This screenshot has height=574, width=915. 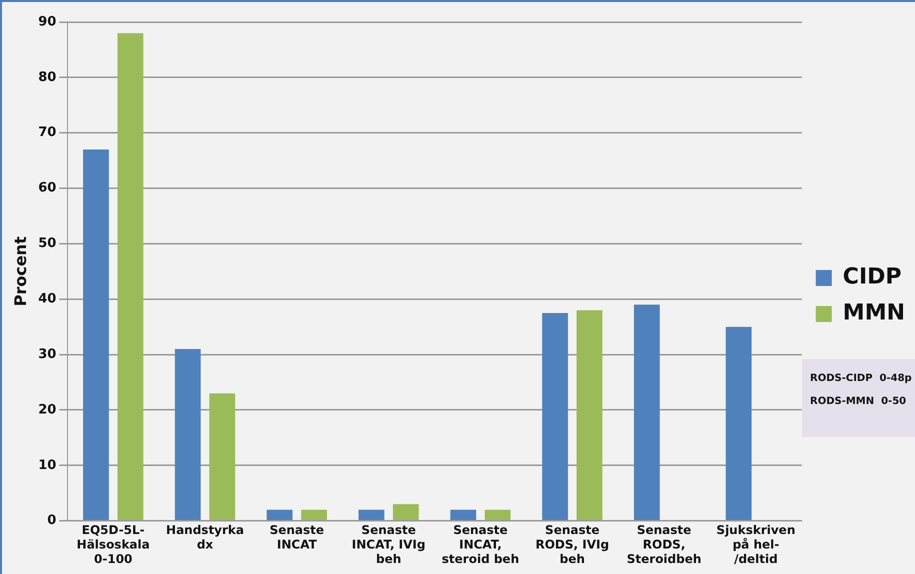 I want to click on x-tick-label: EQ5D-5L-Hälsoskala 0-100, so click(x=113, y=544).